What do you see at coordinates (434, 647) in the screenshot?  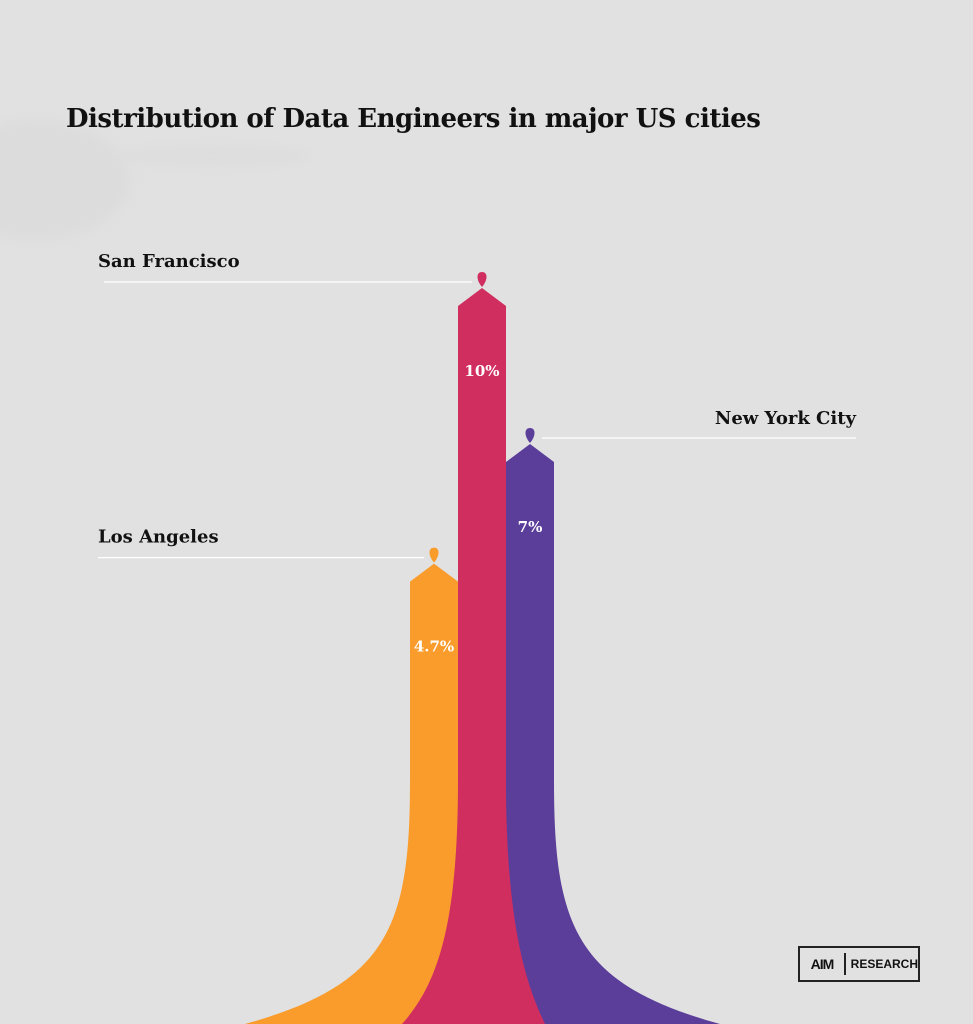 I see `value-label-los-angeles: 4.7%` at bounding box center [434, 647].